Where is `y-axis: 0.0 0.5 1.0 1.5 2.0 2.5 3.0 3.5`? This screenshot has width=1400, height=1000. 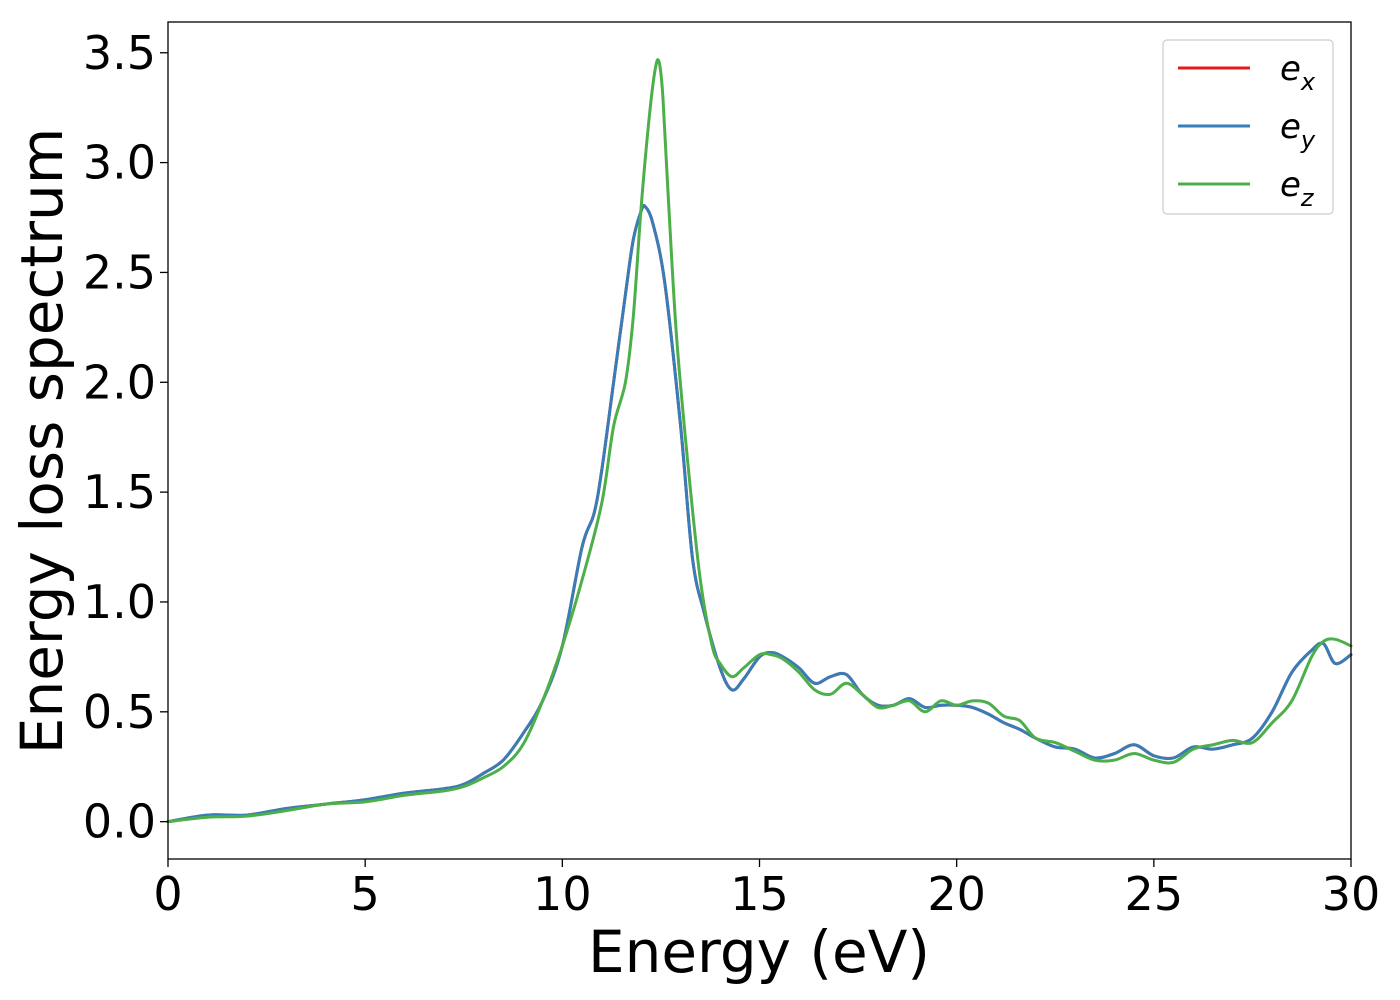
y-axis: 0.0 0.5 1.0 1.5 2.0 2.5 3.0 3.5 is located at coordinates (125, 437).